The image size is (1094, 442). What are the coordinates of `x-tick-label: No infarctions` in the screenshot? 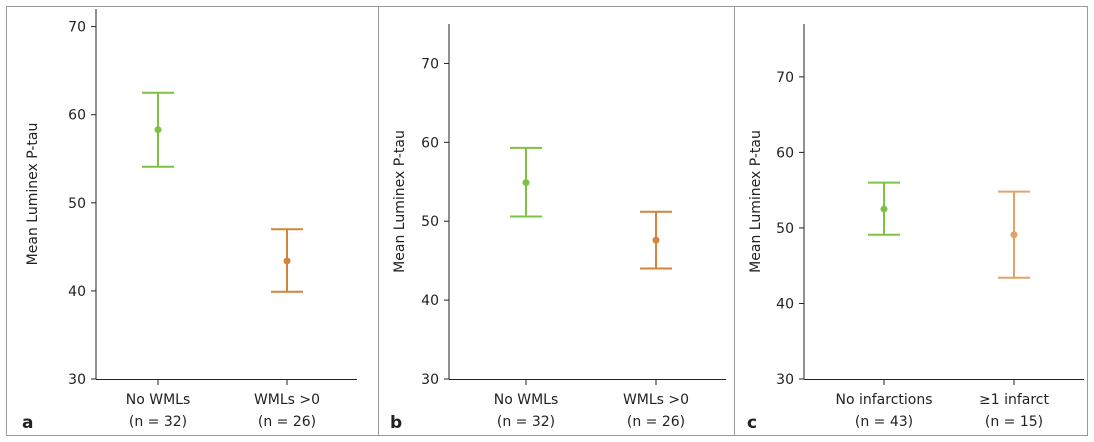 It's located at (883, 400).